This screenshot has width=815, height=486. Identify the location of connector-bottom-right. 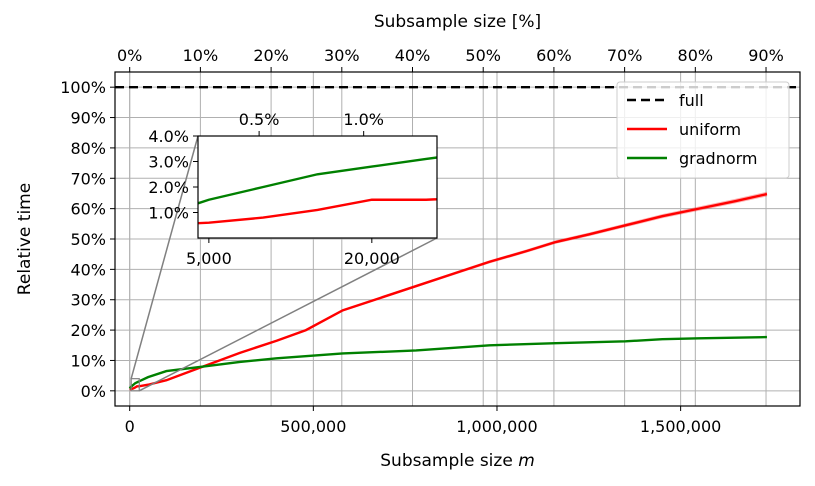
(288, 314).